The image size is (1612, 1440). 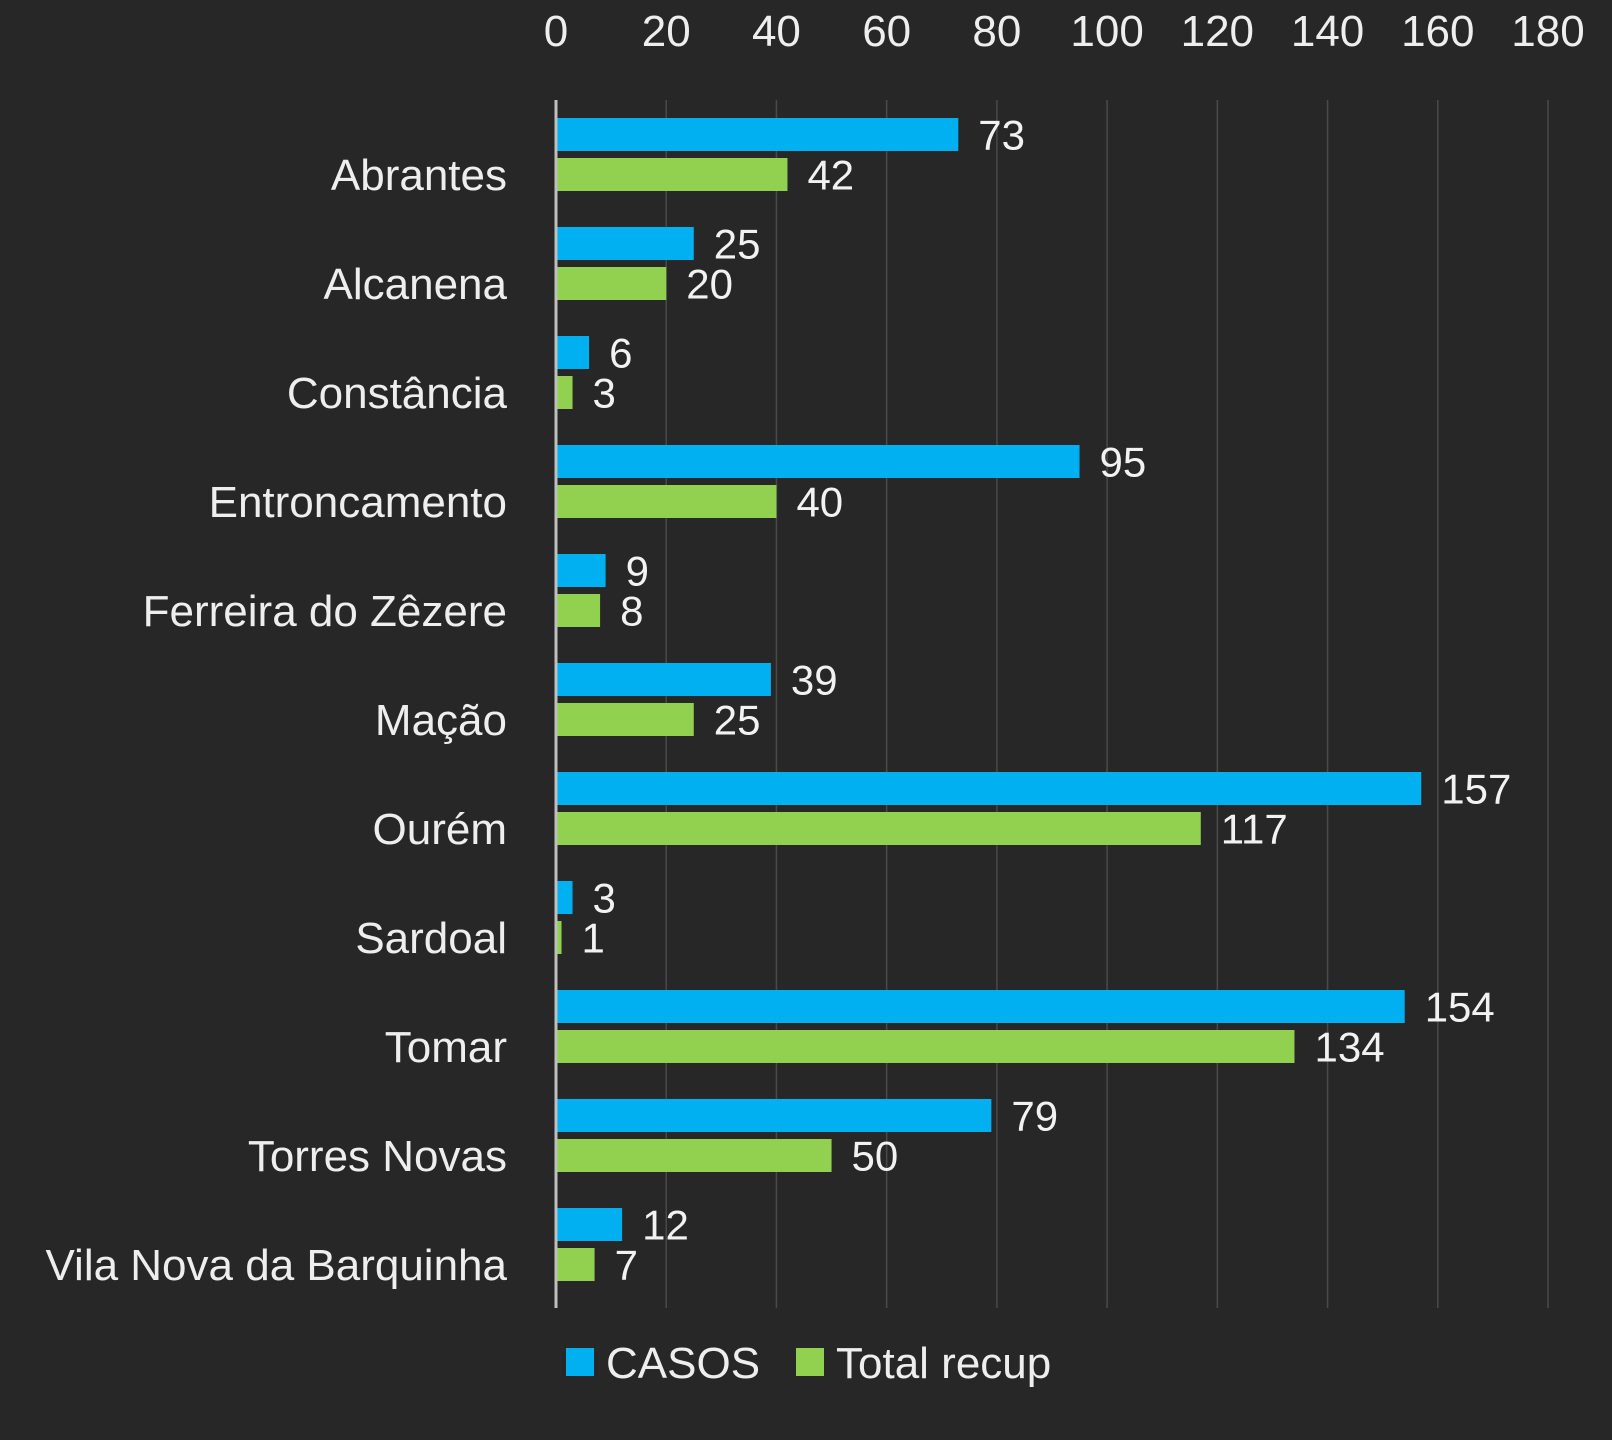 I want to click on legend: CASOS Total recup, so click(x=808, y=1363).